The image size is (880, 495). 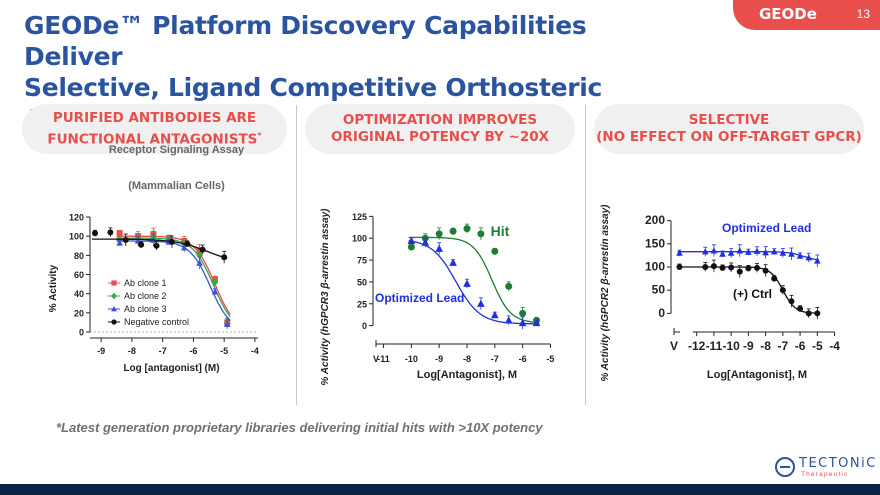 What do you see at coordinates (825, 474) in the screenshot?
I see `logo-subtitle: Therapeutic` at bounding box center [825, 474].